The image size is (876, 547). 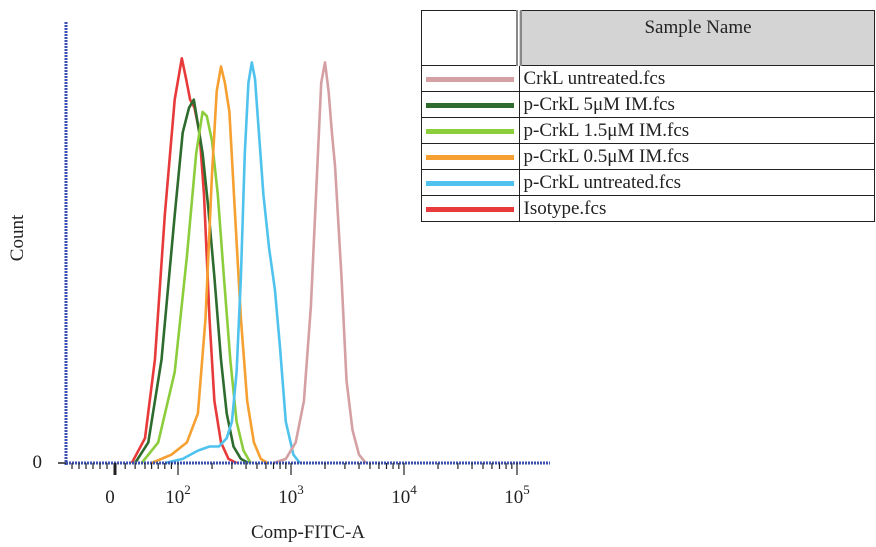 I want to click on legend-entry-label: p-CrkL 5μM IM.fcs, so click(x=696, y=104).